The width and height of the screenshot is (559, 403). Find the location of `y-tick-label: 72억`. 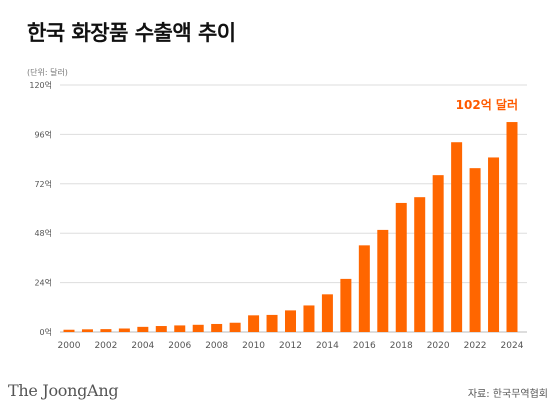

y-tick-label: 72억 is located at coordinates (43, 184).